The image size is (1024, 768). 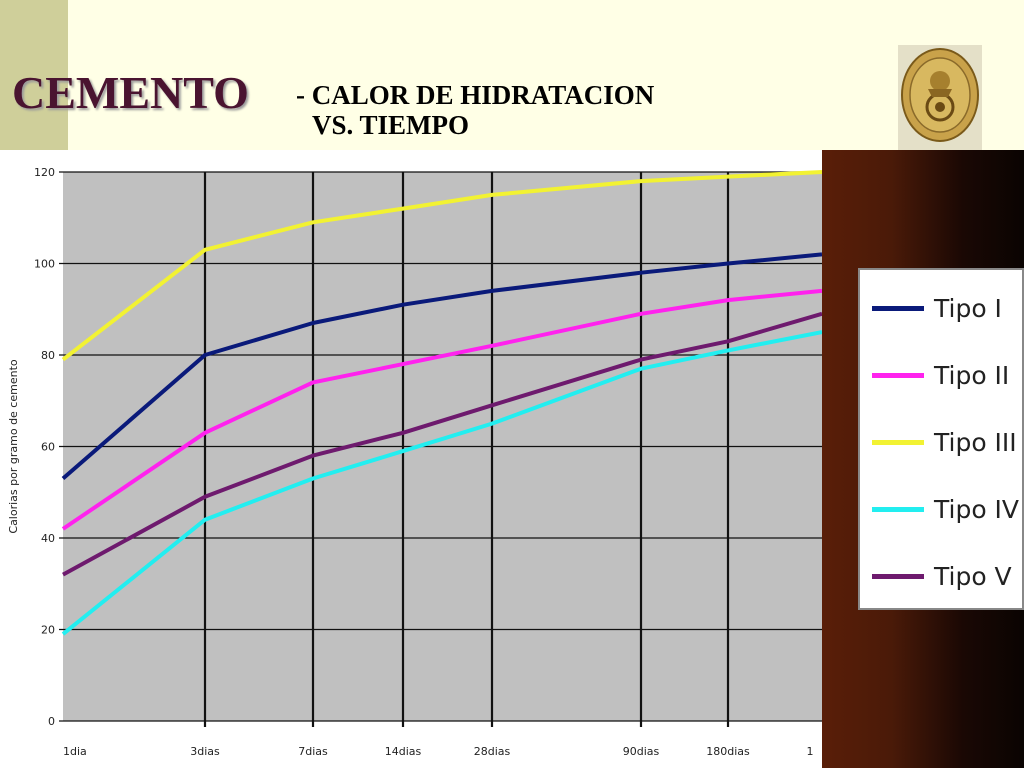 I want to click on slide-title: CEMENTO, so click(x=130, y=92).